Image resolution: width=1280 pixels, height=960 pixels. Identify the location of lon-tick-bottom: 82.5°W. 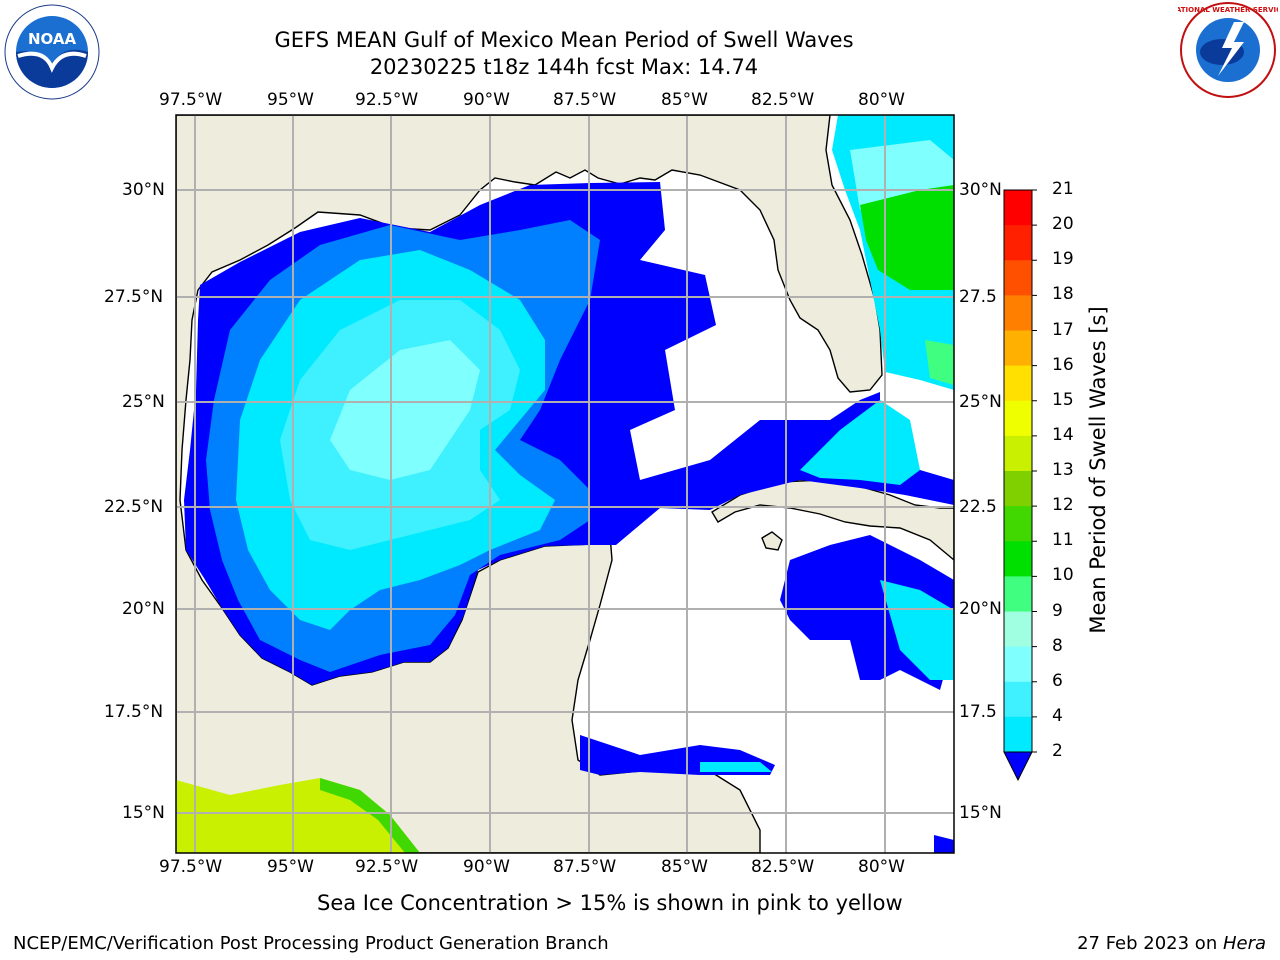
(783, 867).